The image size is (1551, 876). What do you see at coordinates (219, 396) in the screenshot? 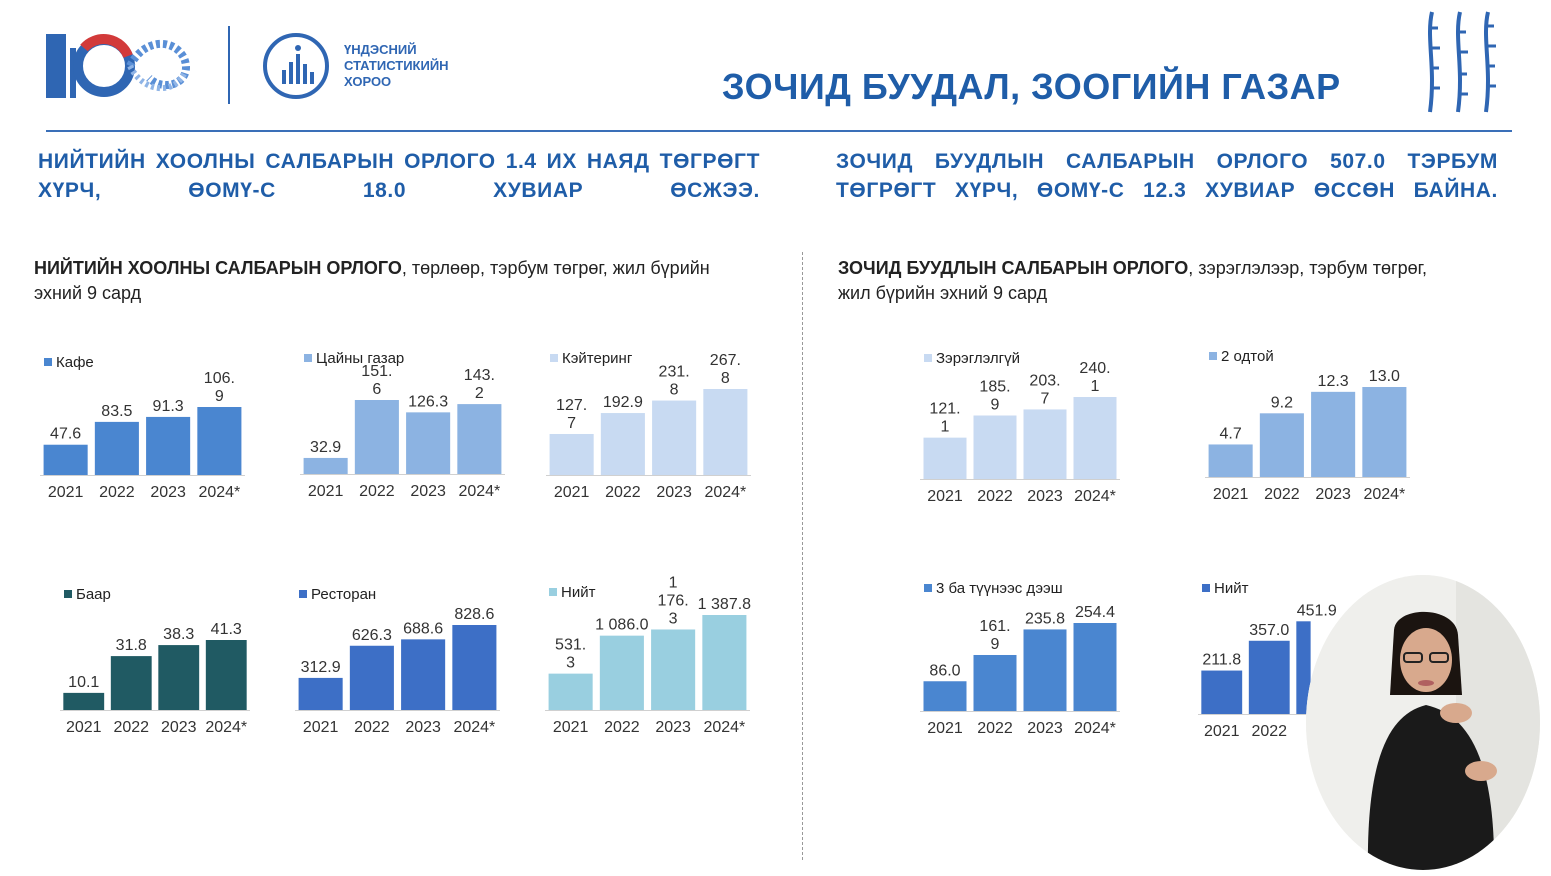
I see `data-label-3: 9` at bounding box center [219, 396].